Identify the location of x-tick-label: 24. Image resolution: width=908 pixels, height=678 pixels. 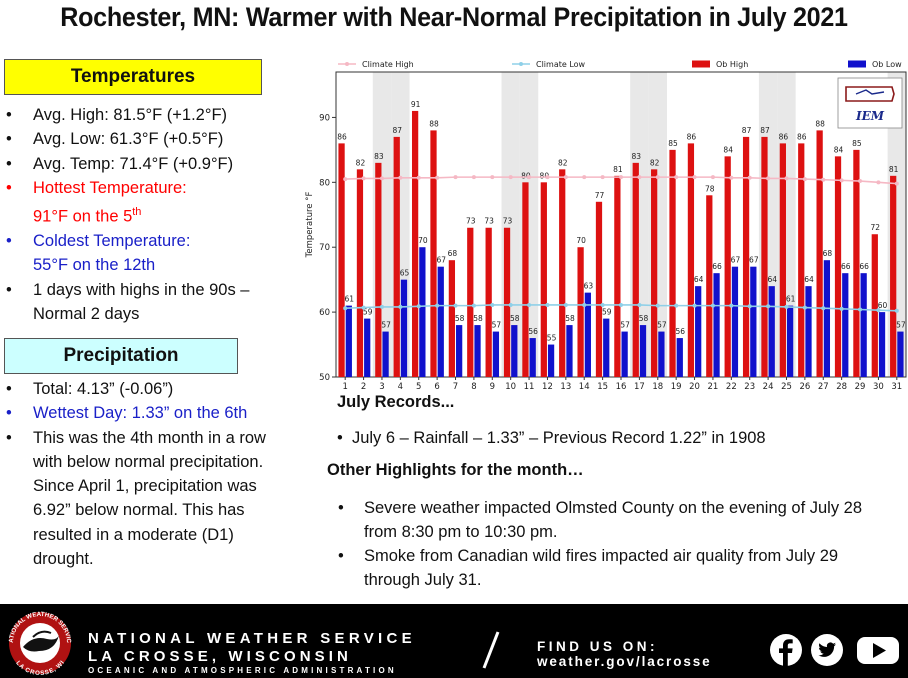
(768, 387).